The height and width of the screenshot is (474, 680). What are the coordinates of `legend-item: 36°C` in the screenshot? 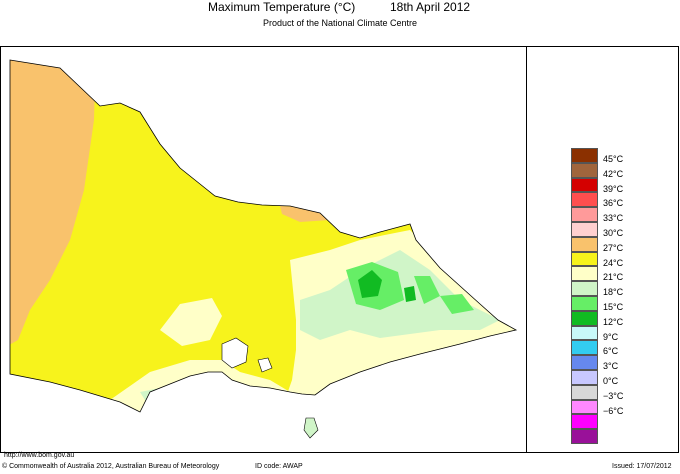 It's located at (611, 200).